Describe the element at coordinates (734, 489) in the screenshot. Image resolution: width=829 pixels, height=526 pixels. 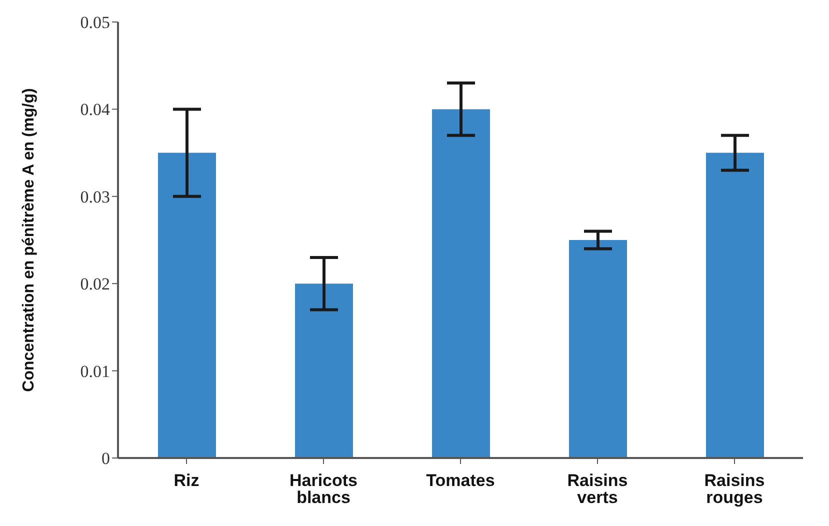
I see `x-tick-label: Raisins rouges` at that location.